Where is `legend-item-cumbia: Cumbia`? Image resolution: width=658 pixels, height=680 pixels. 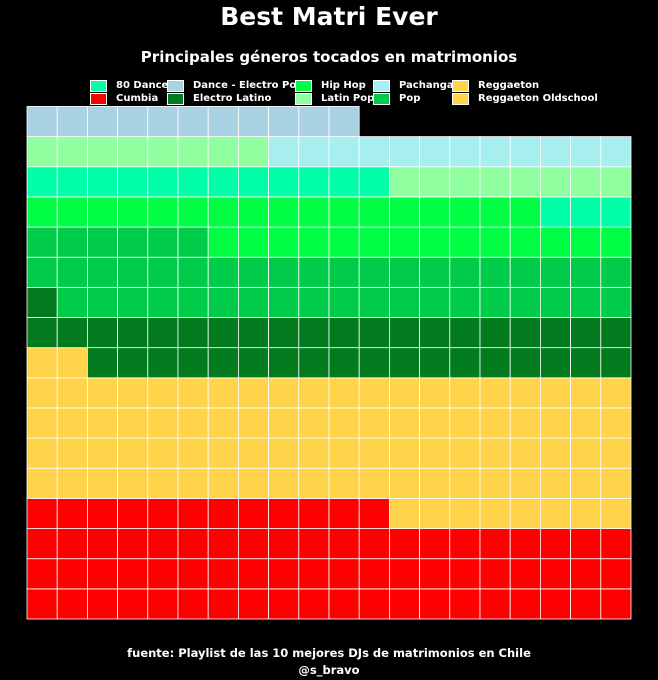 legend-item-cumbia: Cumbia is located at coordinates (124, 98).